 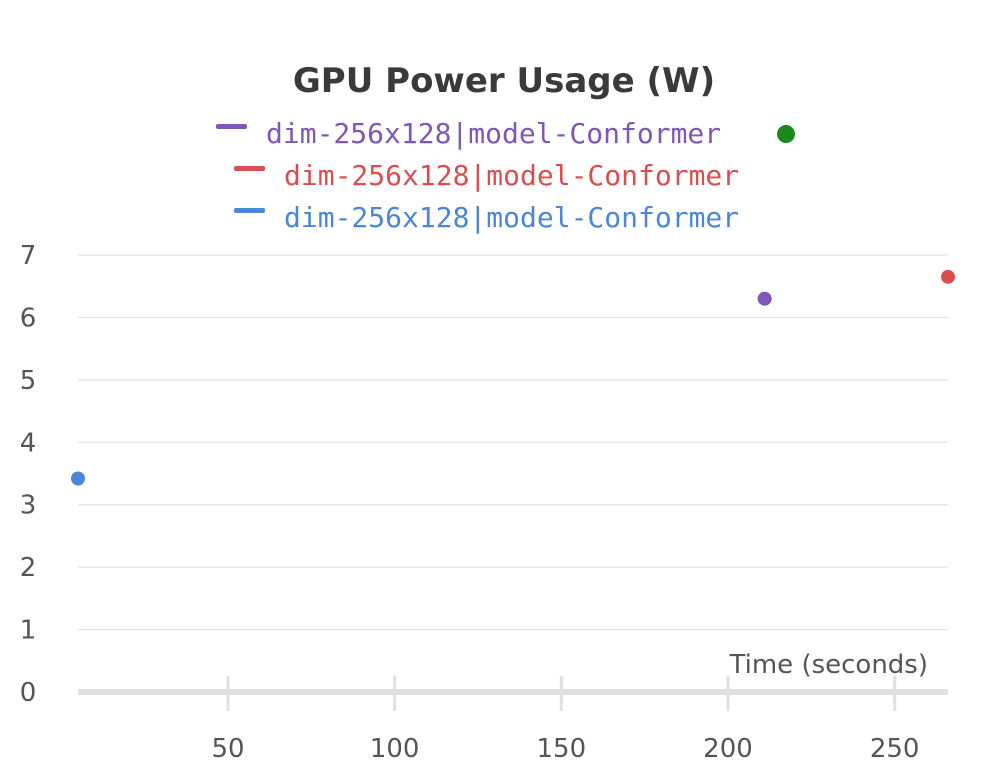 What do you see at coordinates (28, 381) in the screenshot?
I see `y-tick-label-5: 5` at bounding box center [28, 381].